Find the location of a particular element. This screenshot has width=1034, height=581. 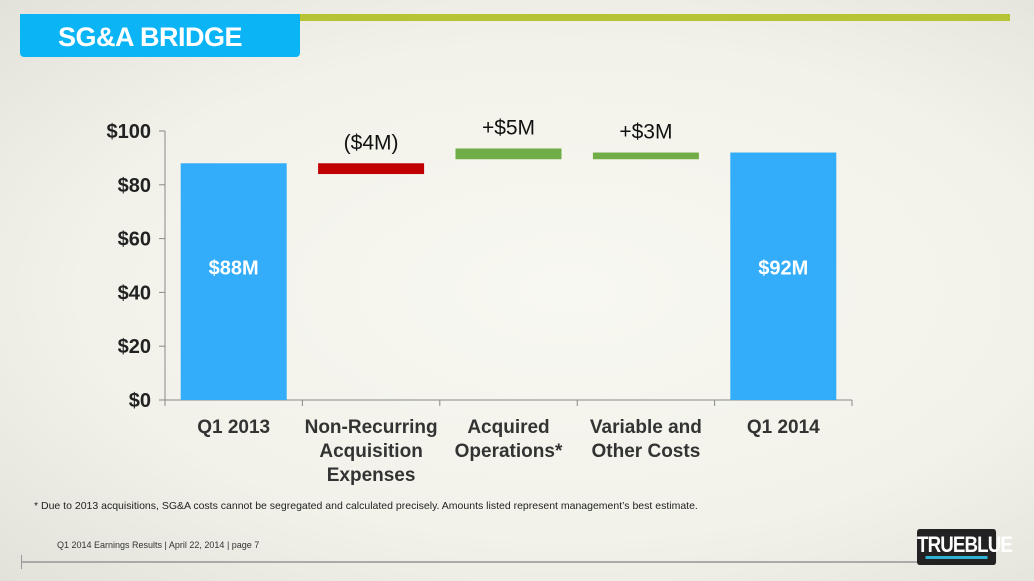

x-tick-label: Acquisition is located at coordinates (370, 451).